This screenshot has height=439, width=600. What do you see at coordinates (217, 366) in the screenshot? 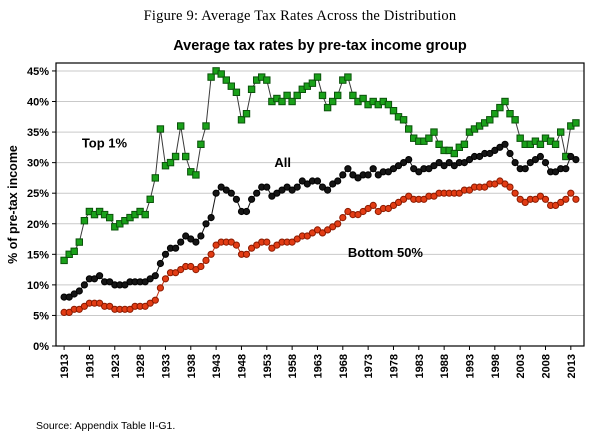
I see `x-tick-label: 1943` at bounding box center [217, 366].